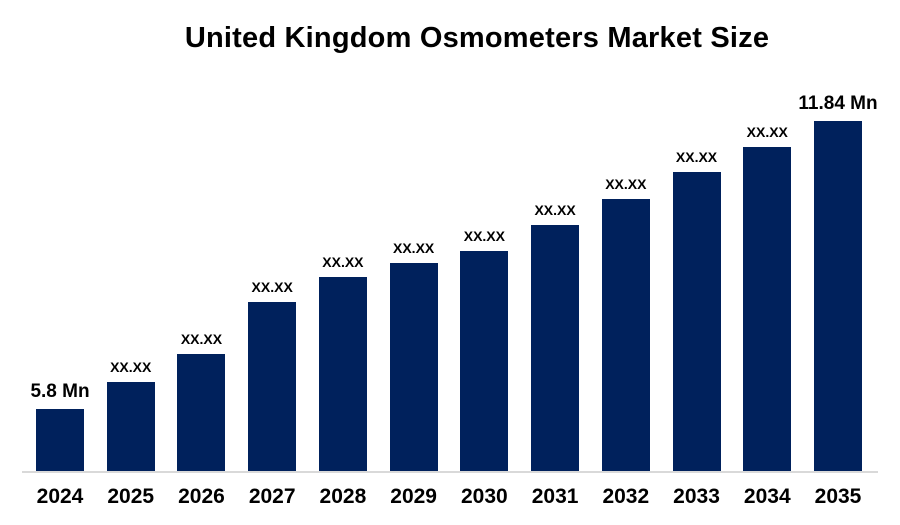 This screenshot has width=900, height=525. What do you see at coordinates (555, 348) in the screenshot?
I see `bar-2031` at bounding box center [555, 348].